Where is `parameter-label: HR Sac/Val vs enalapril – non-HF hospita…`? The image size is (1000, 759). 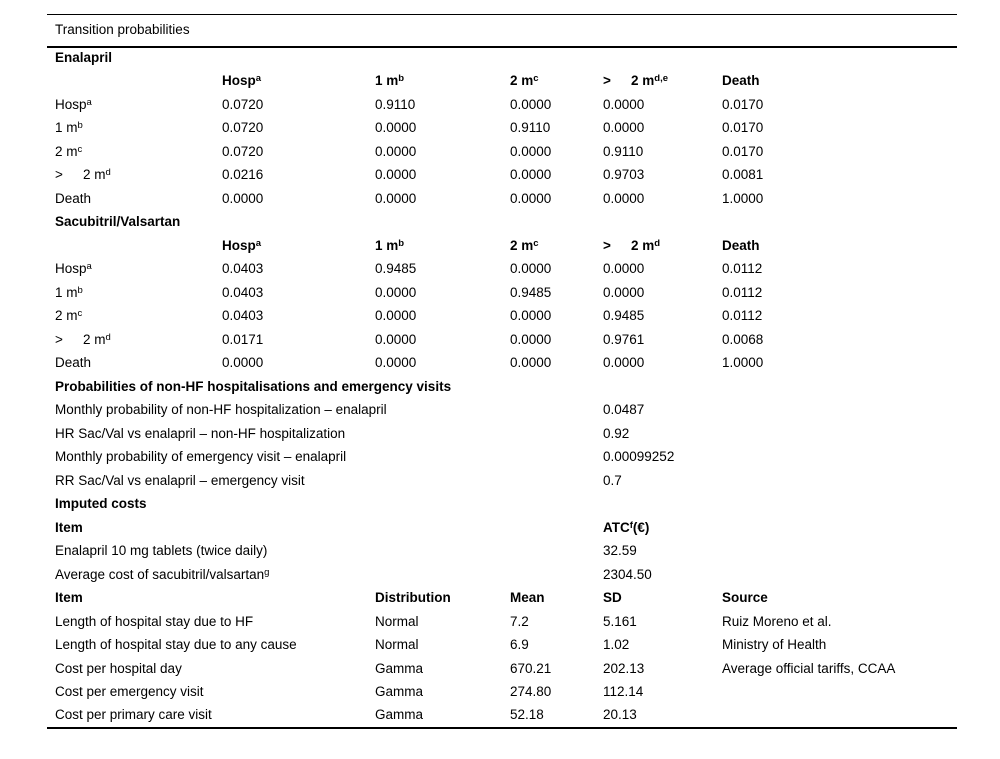 parameter-label: HR Sac/Val vs enalapril – non-HF hospita… is located at coordinates (200, 433).